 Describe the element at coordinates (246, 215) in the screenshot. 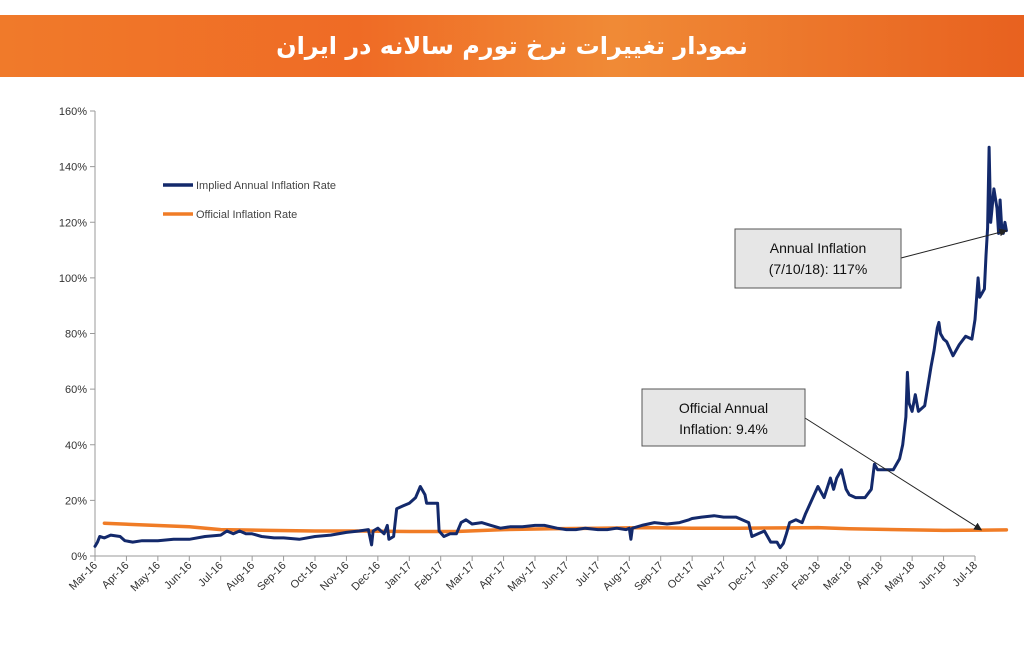

I see `legend-label: Official Inflation Rate` at that location.